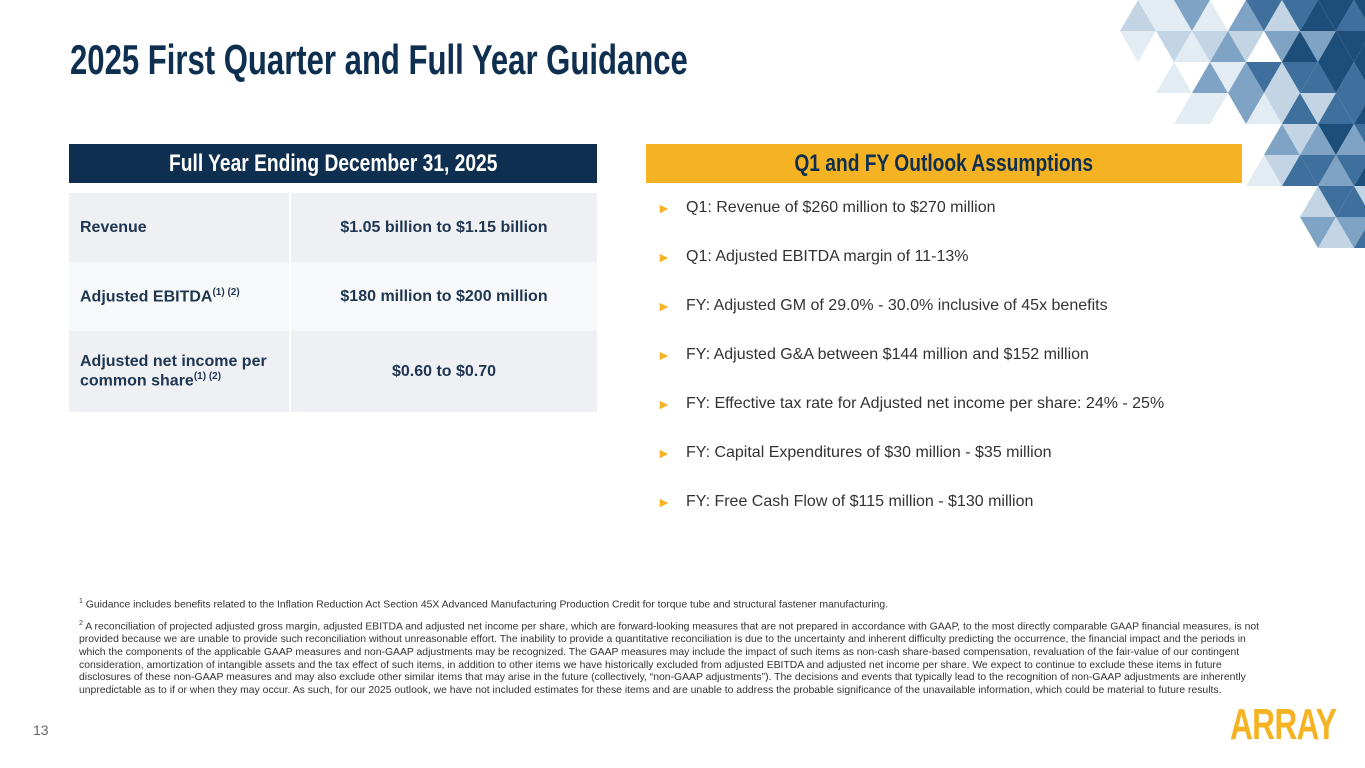  I want to click on assumptions-header: Q1 and FY Outlook Assumptions, so click(944, 163).